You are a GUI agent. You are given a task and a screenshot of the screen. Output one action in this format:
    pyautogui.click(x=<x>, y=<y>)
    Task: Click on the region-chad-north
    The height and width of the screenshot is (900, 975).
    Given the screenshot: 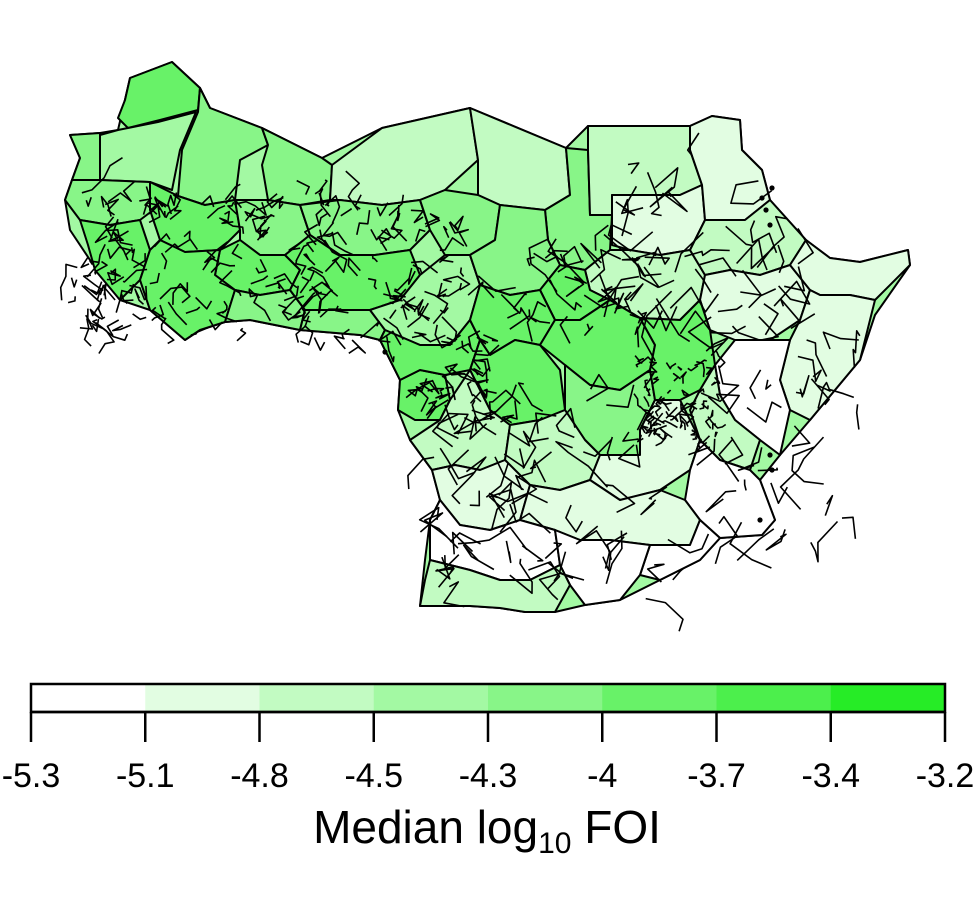 What is the action you would take?
    pyautogui.click(x=520, y=159)
    